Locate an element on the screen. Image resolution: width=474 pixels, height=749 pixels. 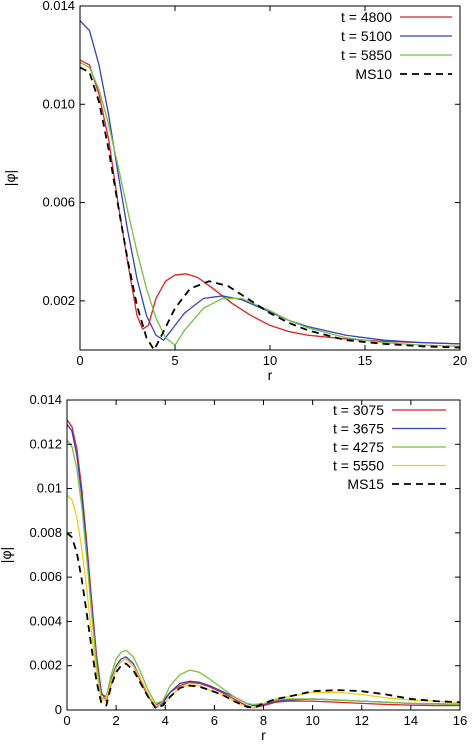
y-tick-label: 0.01 is located at coordinates (49, 488).